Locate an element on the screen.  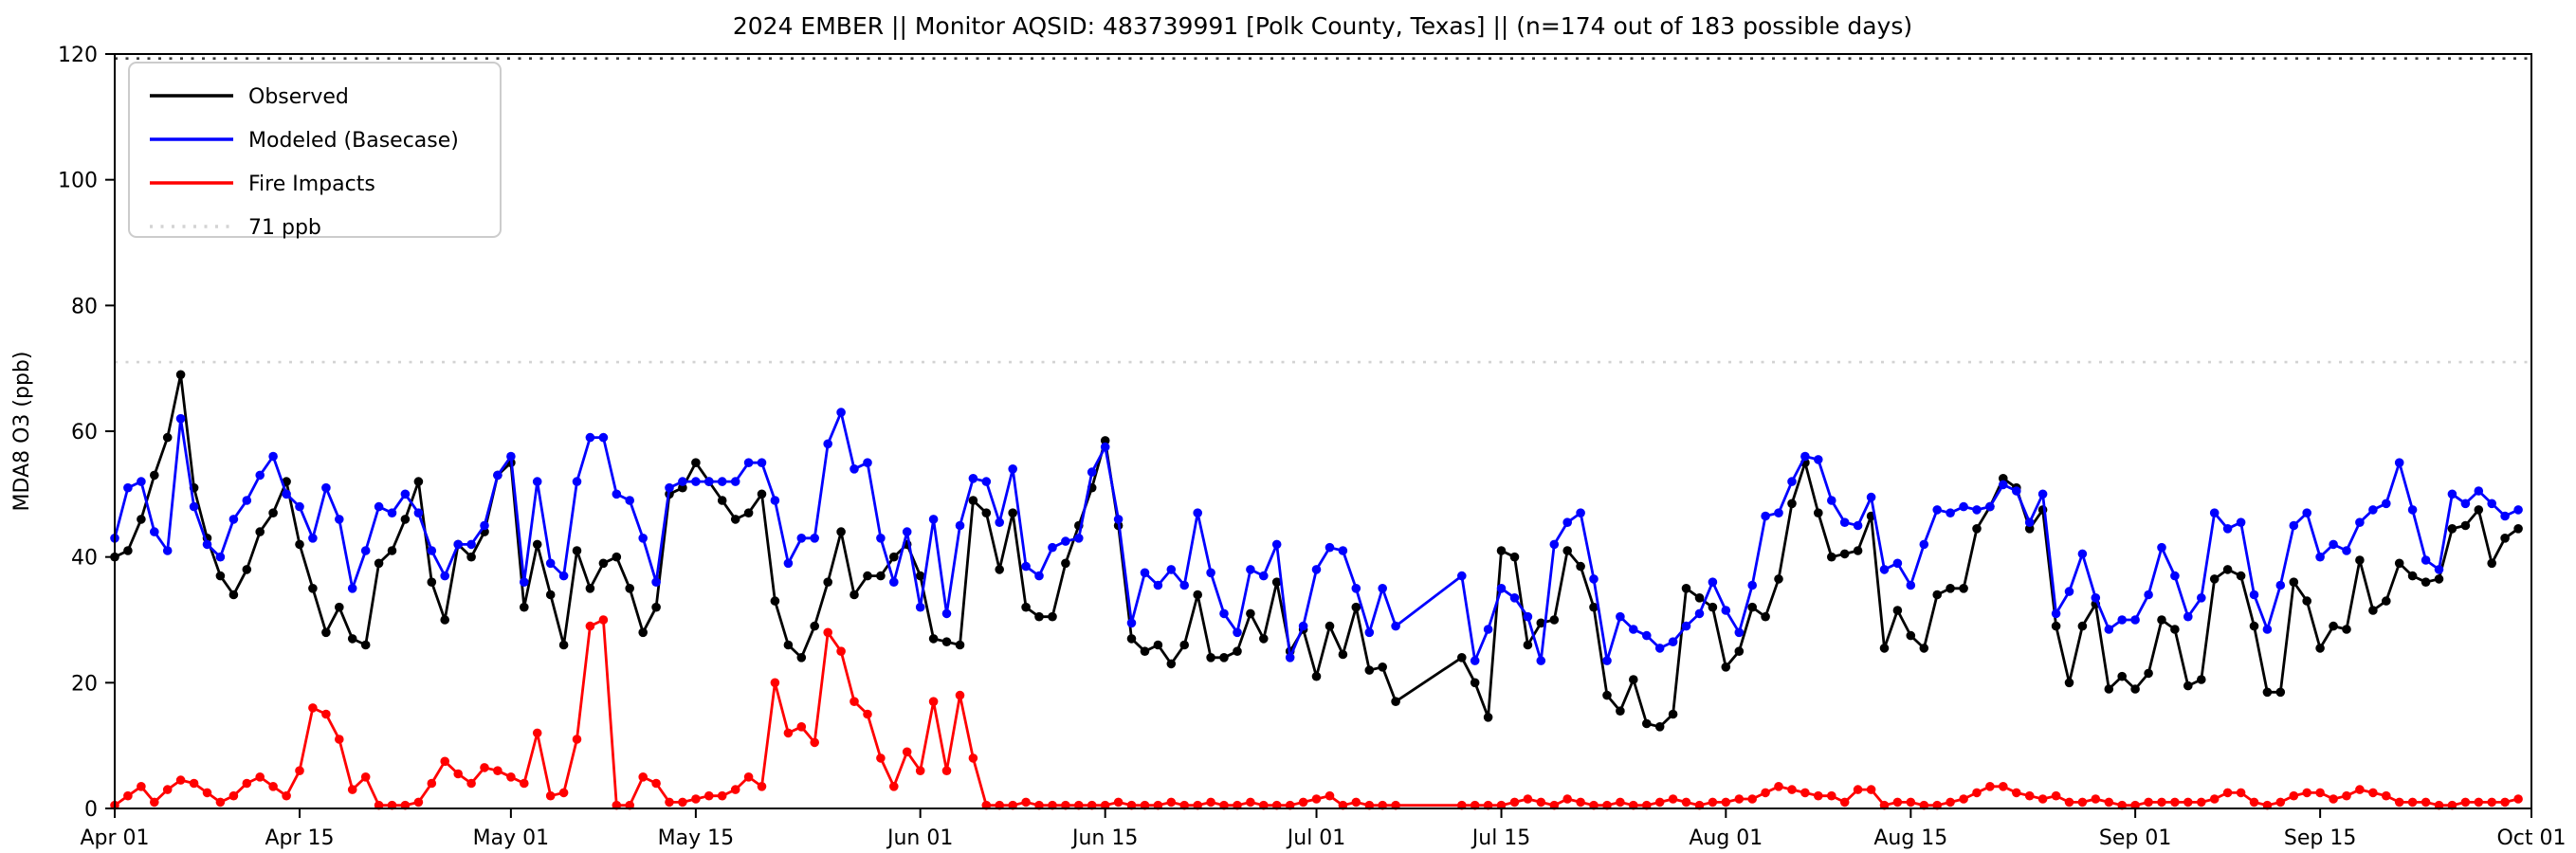
legend-label: Modeled (Basecase) is located at coordinates (353, 141).